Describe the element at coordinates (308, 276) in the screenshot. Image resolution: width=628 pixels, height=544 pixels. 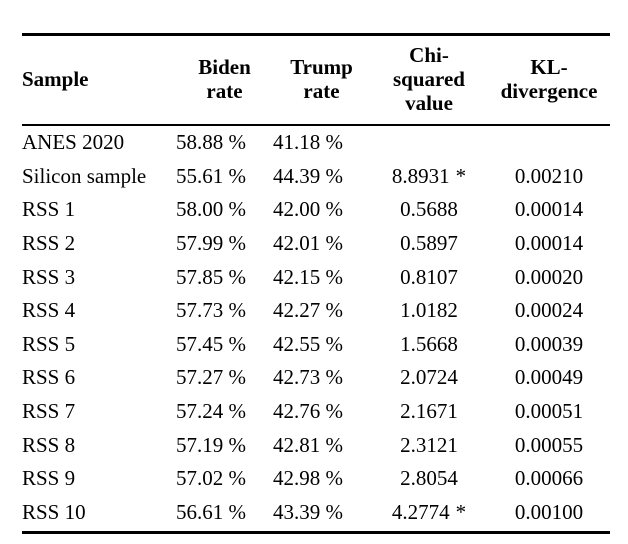
I see `cell-trump-rate: 42.15 %` at that location.